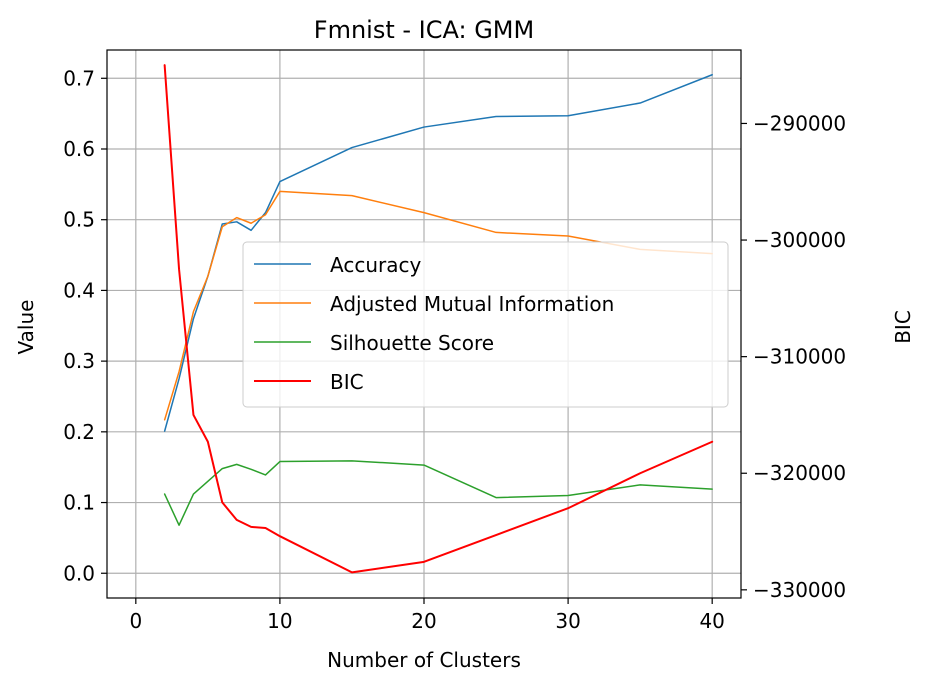 The image size is (930, 689). I want to click on x-tick-label: 0, so click(135, 621).